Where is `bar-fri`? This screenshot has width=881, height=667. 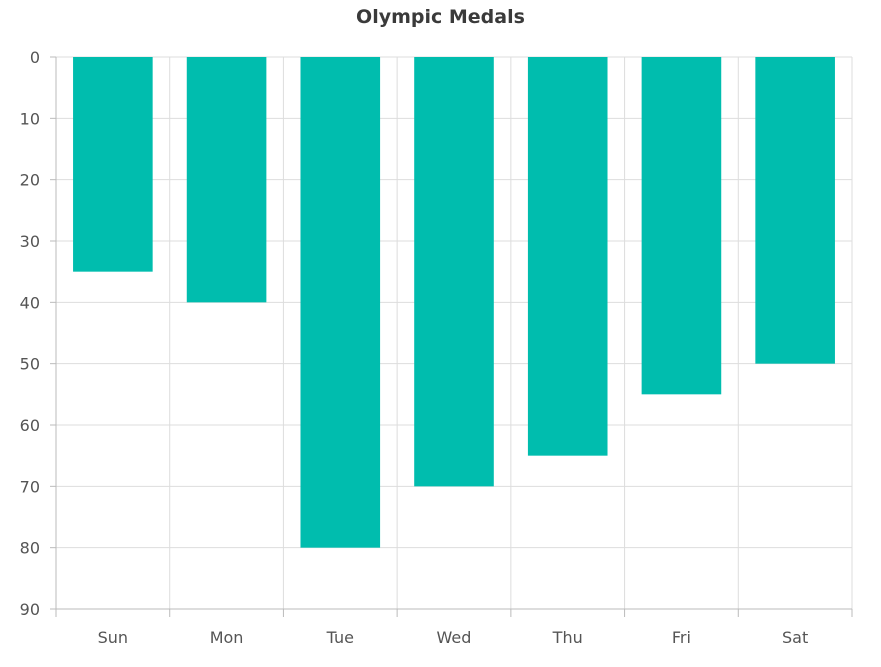
bar-fri is located at coordinates (681, 226).